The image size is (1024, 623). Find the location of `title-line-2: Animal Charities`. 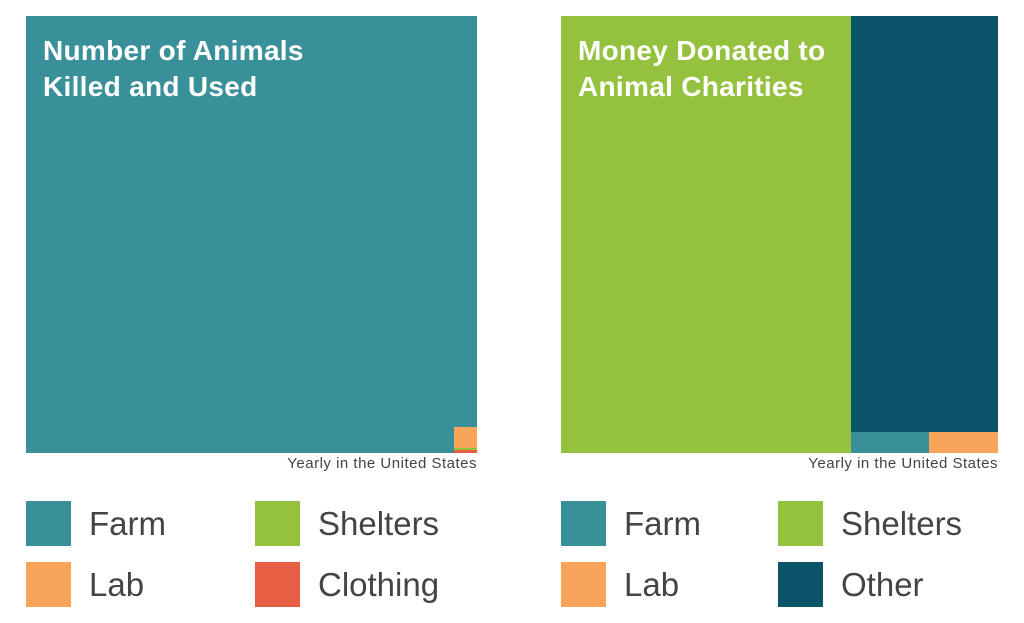

title-line-2: Animal Charities is located at coordinates (691, 86).